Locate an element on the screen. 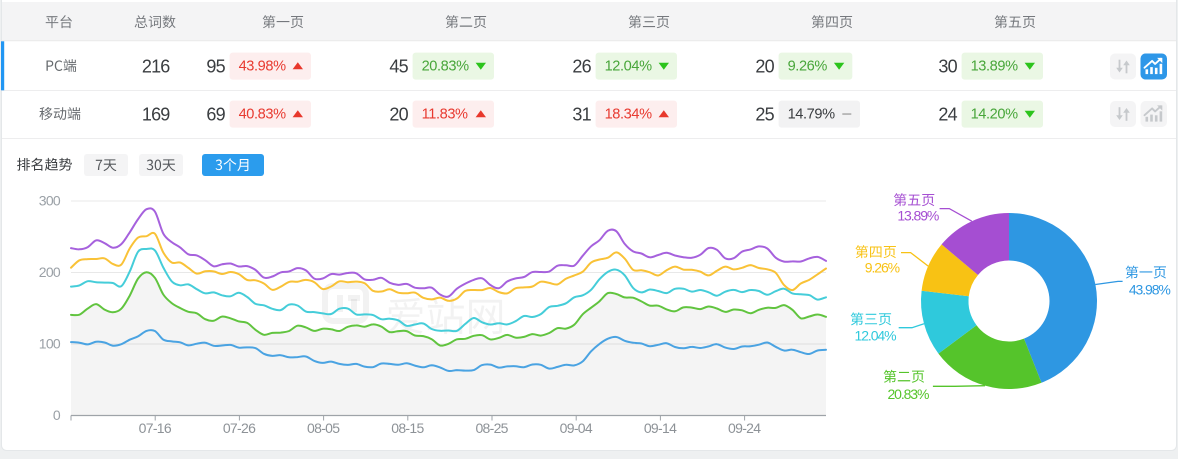 This screenshot has width=1178, height=459. svg-text: 169 is located at coordinates (156, 115).